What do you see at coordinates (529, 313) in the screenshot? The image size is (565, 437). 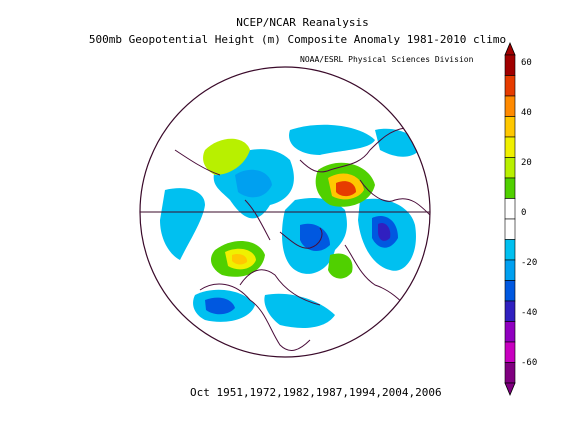 I see `colorbar-tick-label: -40` at bounding box center [529, 313].